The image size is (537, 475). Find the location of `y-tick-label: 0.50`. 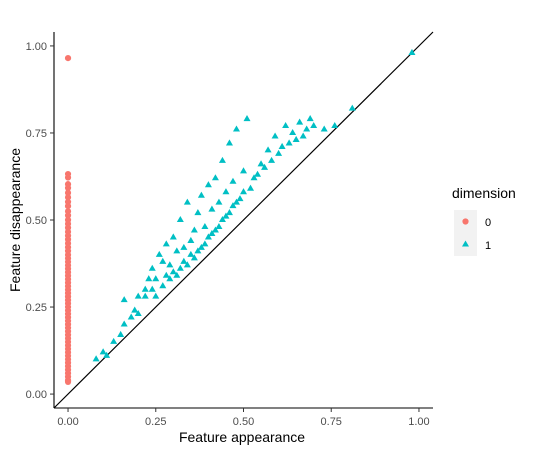

y-tick-label: 0.50 is located at coordinates (36, 221).